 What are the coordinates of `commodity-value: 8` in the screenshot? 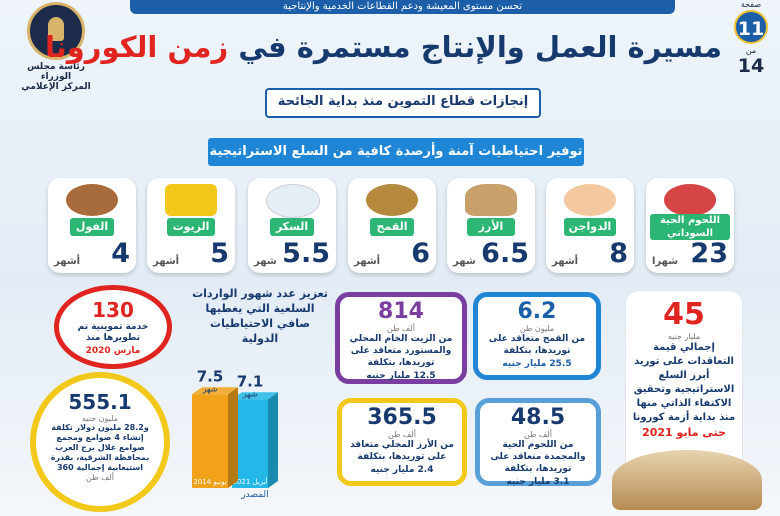 It's located at (618, 253).